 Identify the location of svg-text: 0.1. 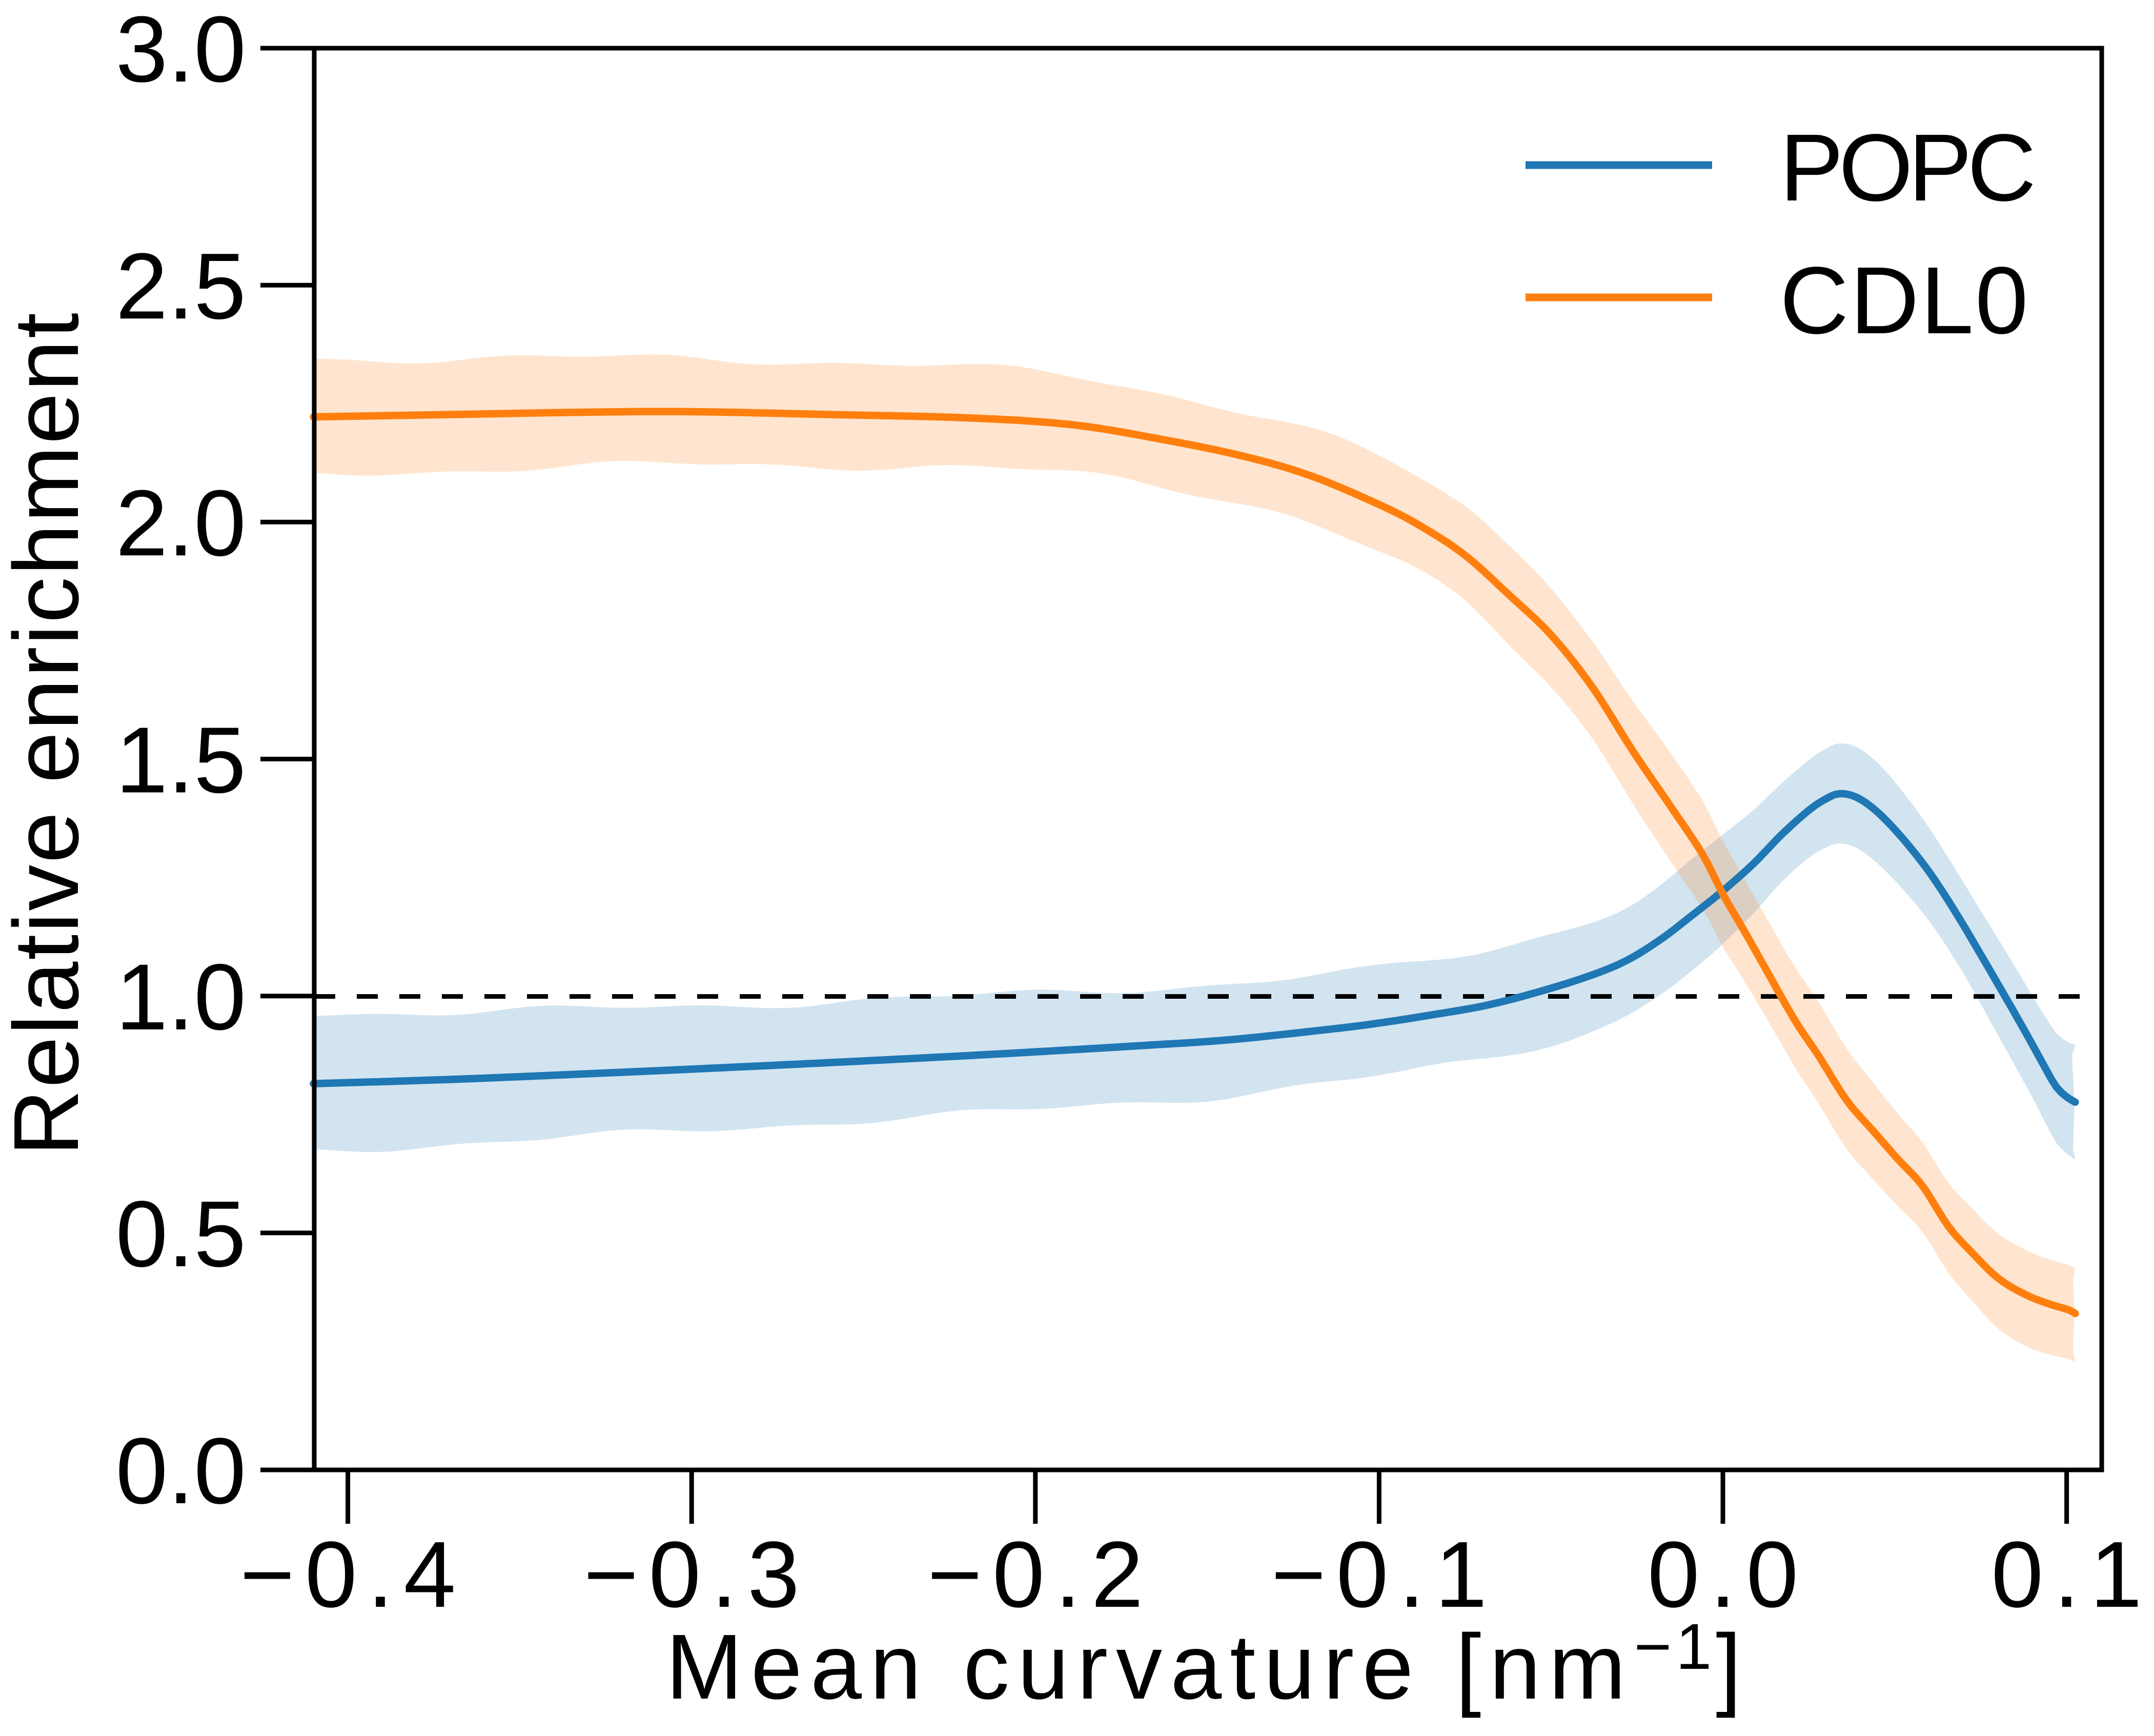
(2071, 1574).